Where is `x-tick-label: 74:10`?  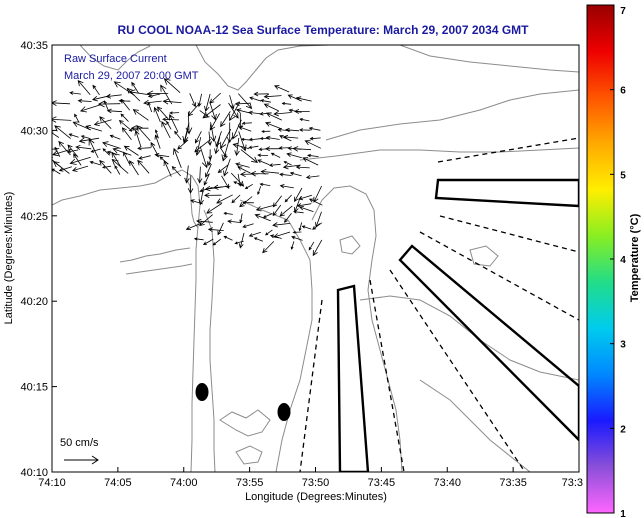
x-tick-label: 74:10 is located at coordinates (52, 483).